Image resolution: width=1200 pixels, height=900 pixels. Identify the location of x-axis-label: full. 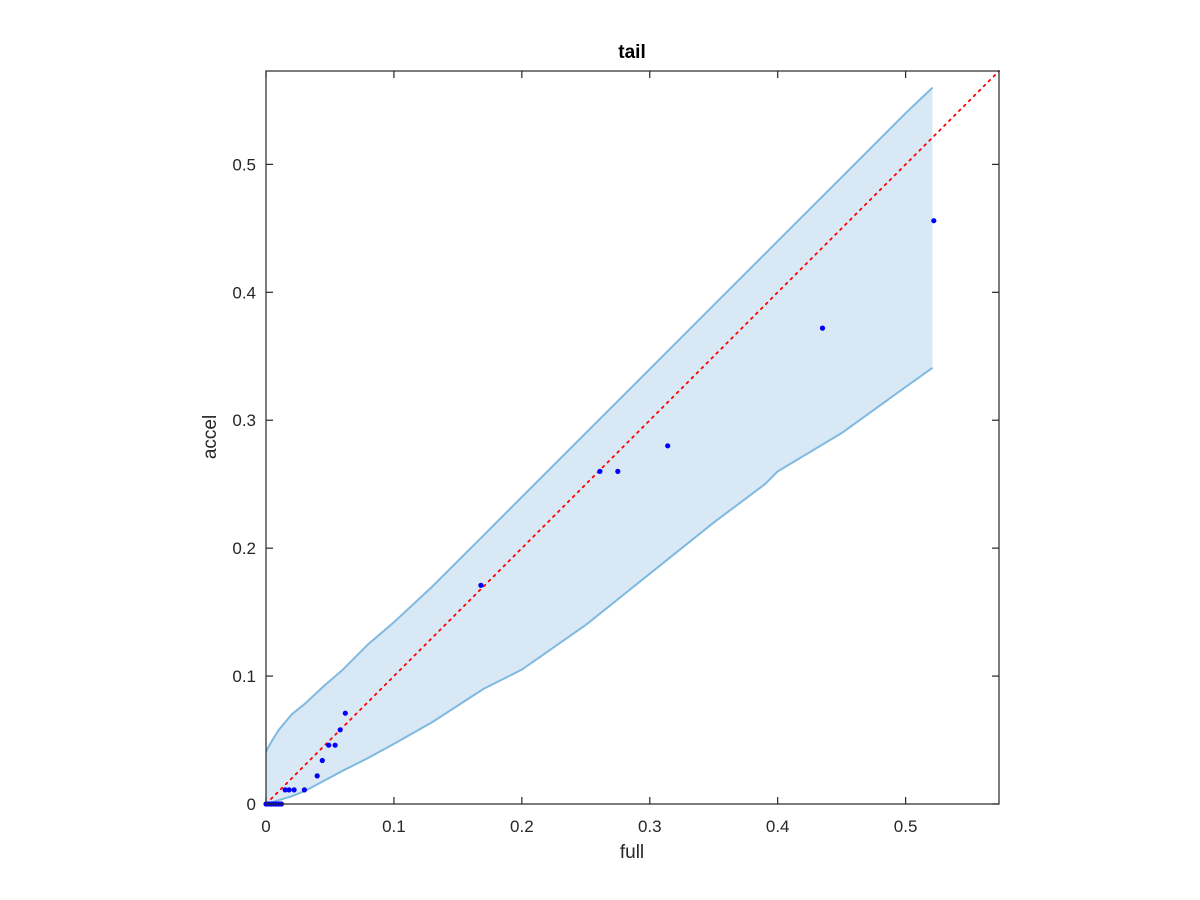
(632, 852).